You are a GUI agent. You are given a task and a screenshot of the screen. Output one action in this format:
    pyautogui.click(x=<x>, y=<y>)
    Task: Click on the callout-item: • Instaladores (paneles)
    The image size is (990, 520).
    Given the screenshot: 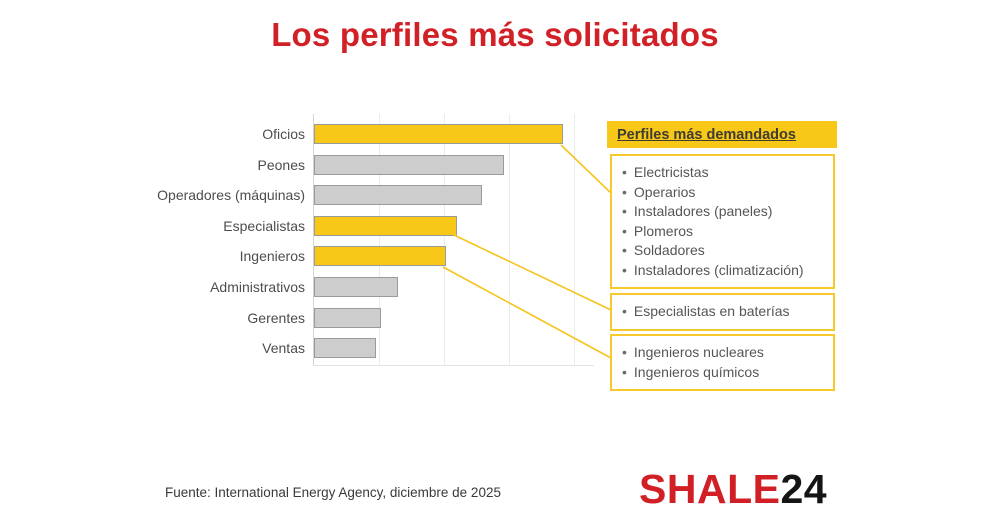 What is the action you would take?
    pyautogui.click(x=722, y=212)
    